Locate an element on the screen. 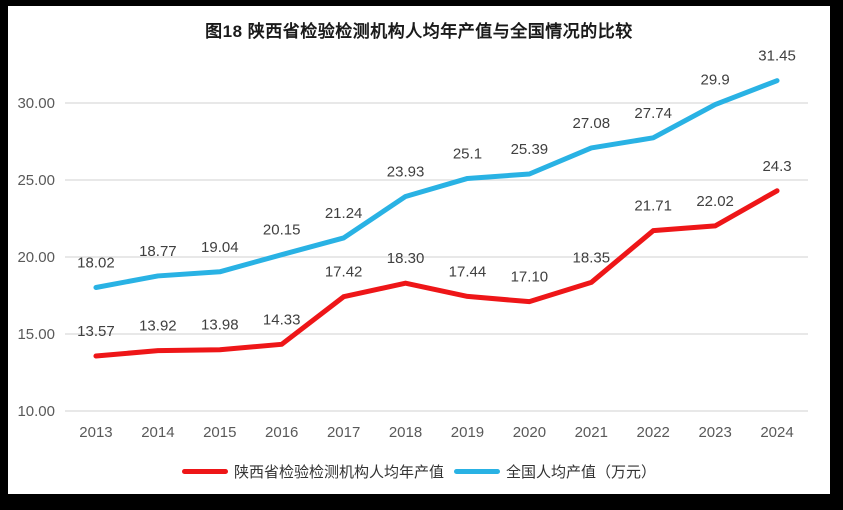  data-label: 18.77 is located at coordinates (158, 251).